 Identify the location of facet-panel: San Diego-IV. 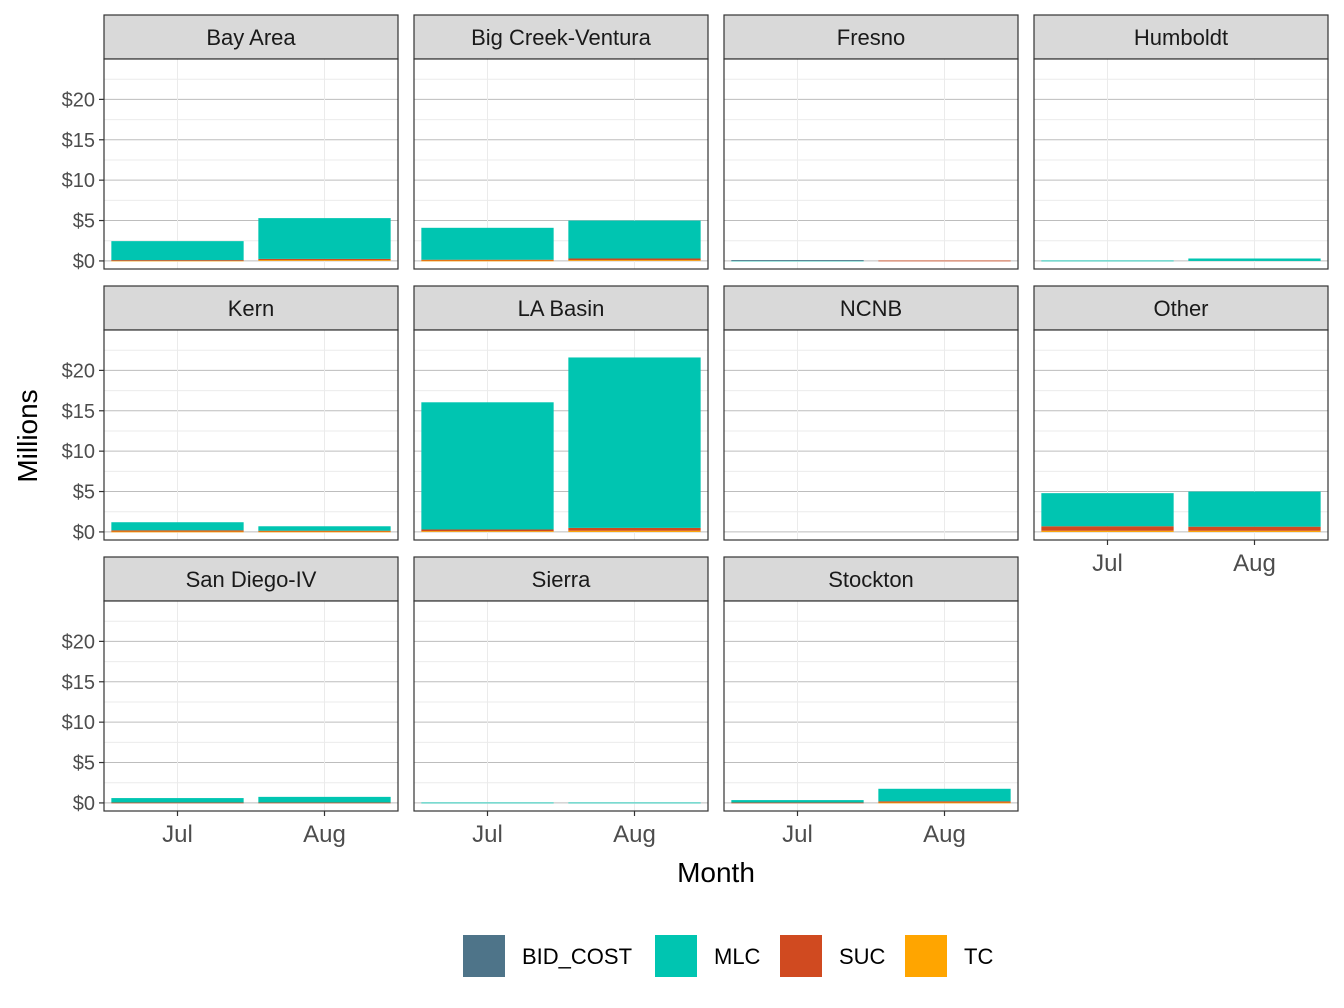
(251, 684).